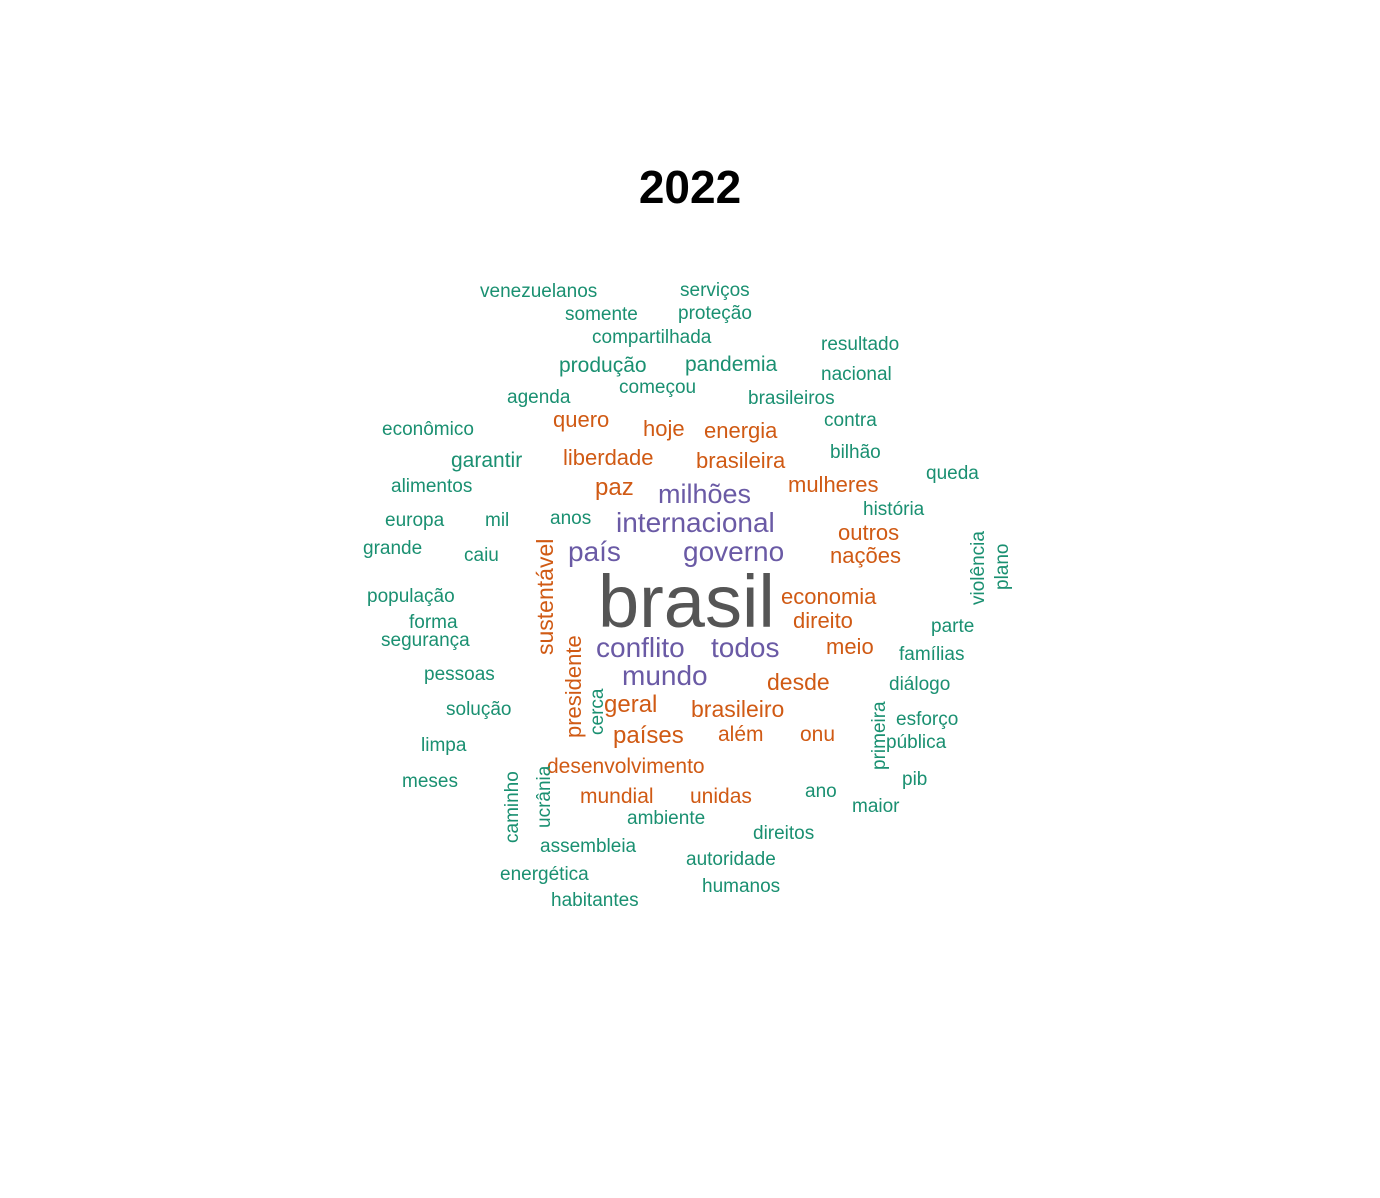 The height and width of the screenshot is (1198, 1380). What do you see at coordinates (617, 796) in the screenshot?
I see `word-29: mundial` at bounding box center [617, 796].